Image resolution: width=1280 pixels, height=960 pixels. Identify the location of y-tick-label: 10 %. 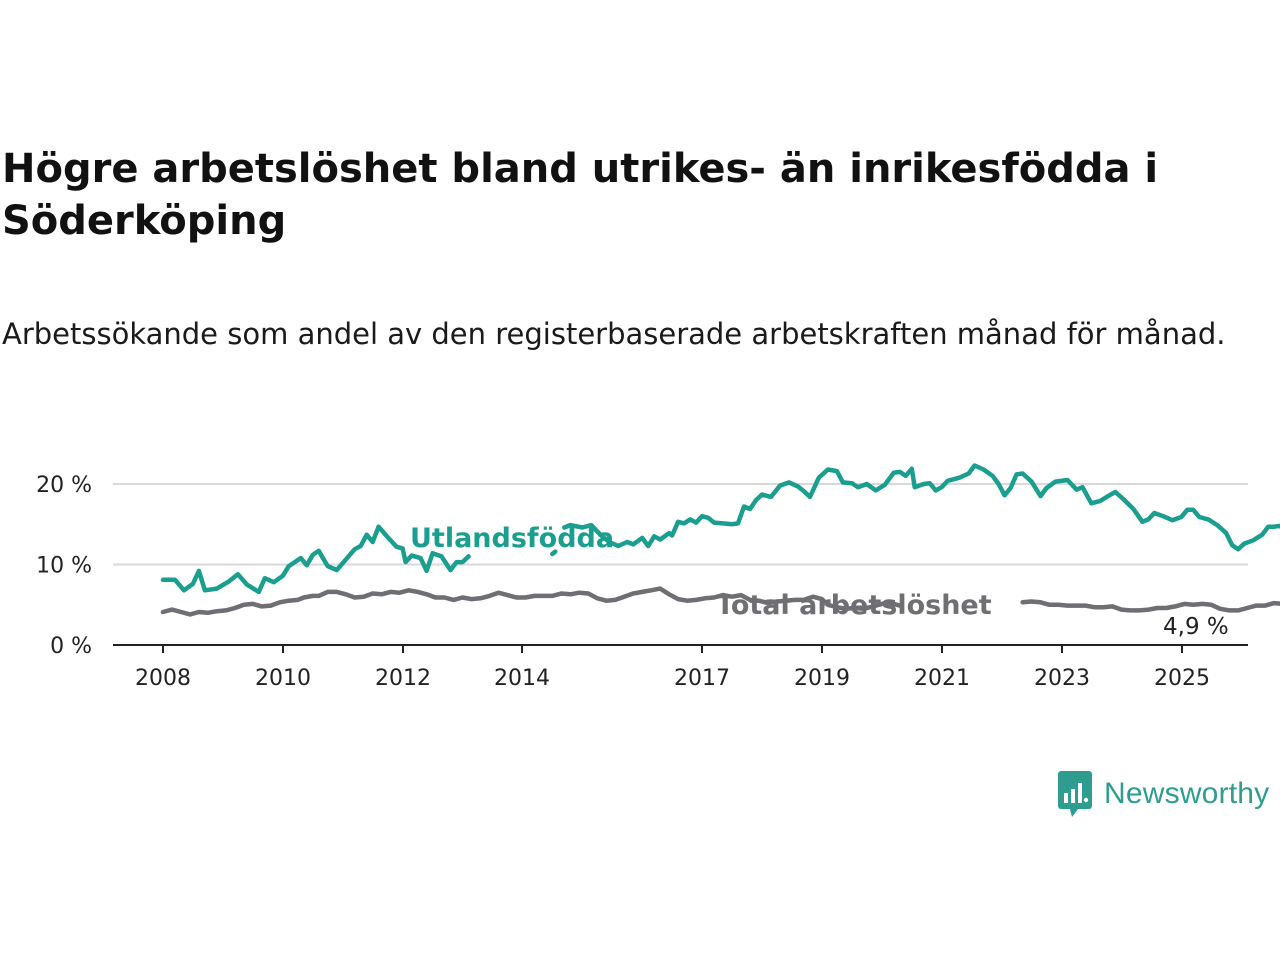
(64, 566).